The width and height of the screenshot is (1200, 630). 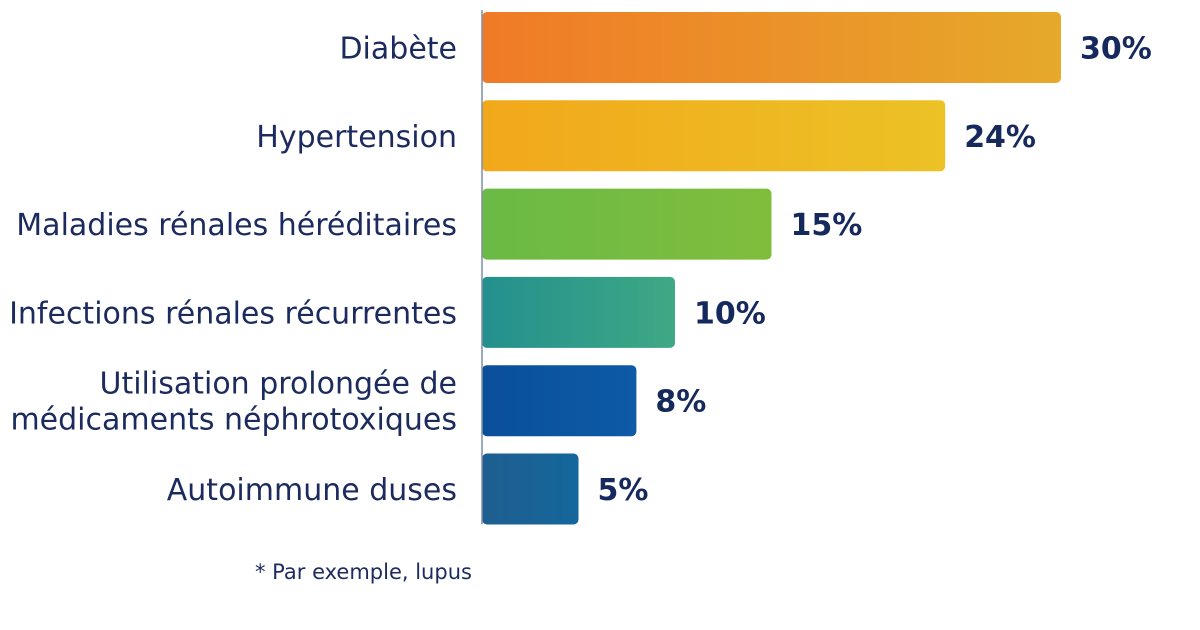 I want to click on value-label-3: 10%, so click(x=730, y=313).